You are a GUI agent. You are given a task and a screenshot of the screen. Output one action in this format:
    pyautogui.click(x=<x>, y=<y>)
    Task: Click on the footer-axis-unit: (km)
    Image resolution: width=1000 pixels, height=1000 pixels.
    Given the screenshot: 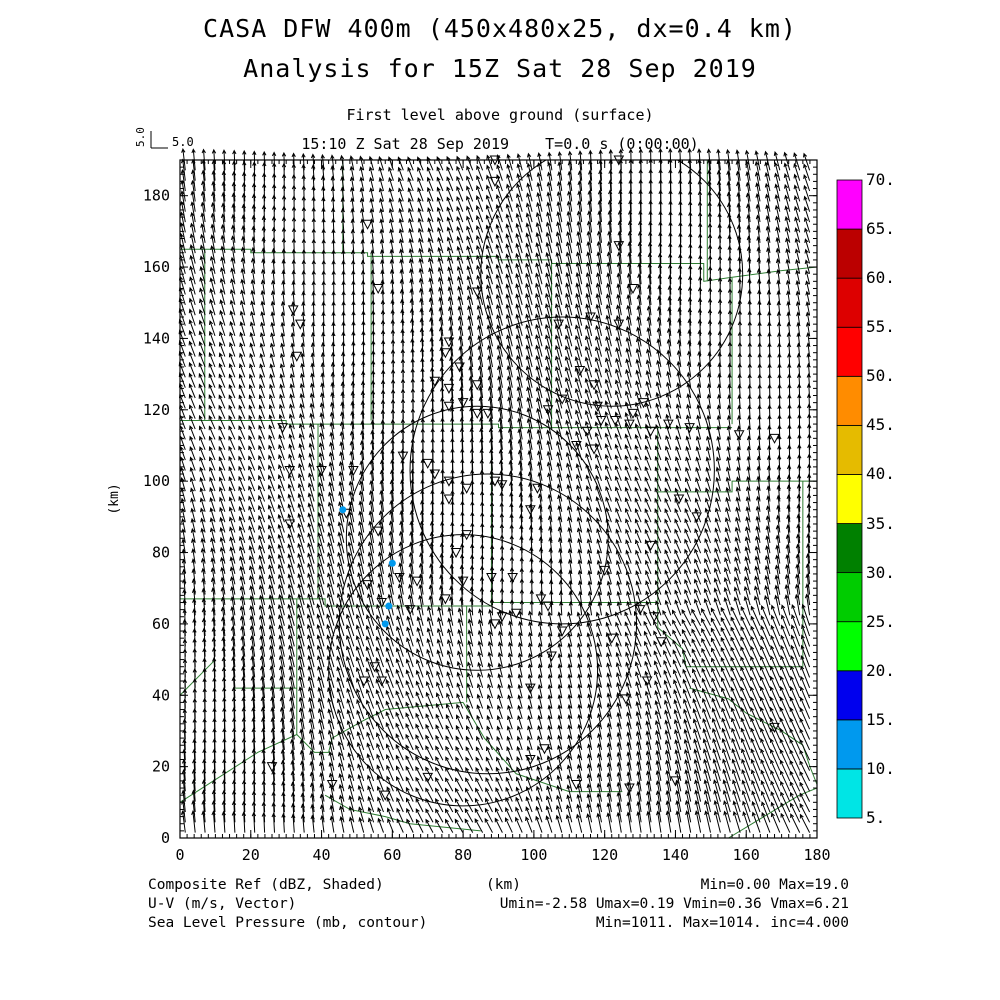 What is the action you would take?
    pyautogui.click(x=503, y=885)
    